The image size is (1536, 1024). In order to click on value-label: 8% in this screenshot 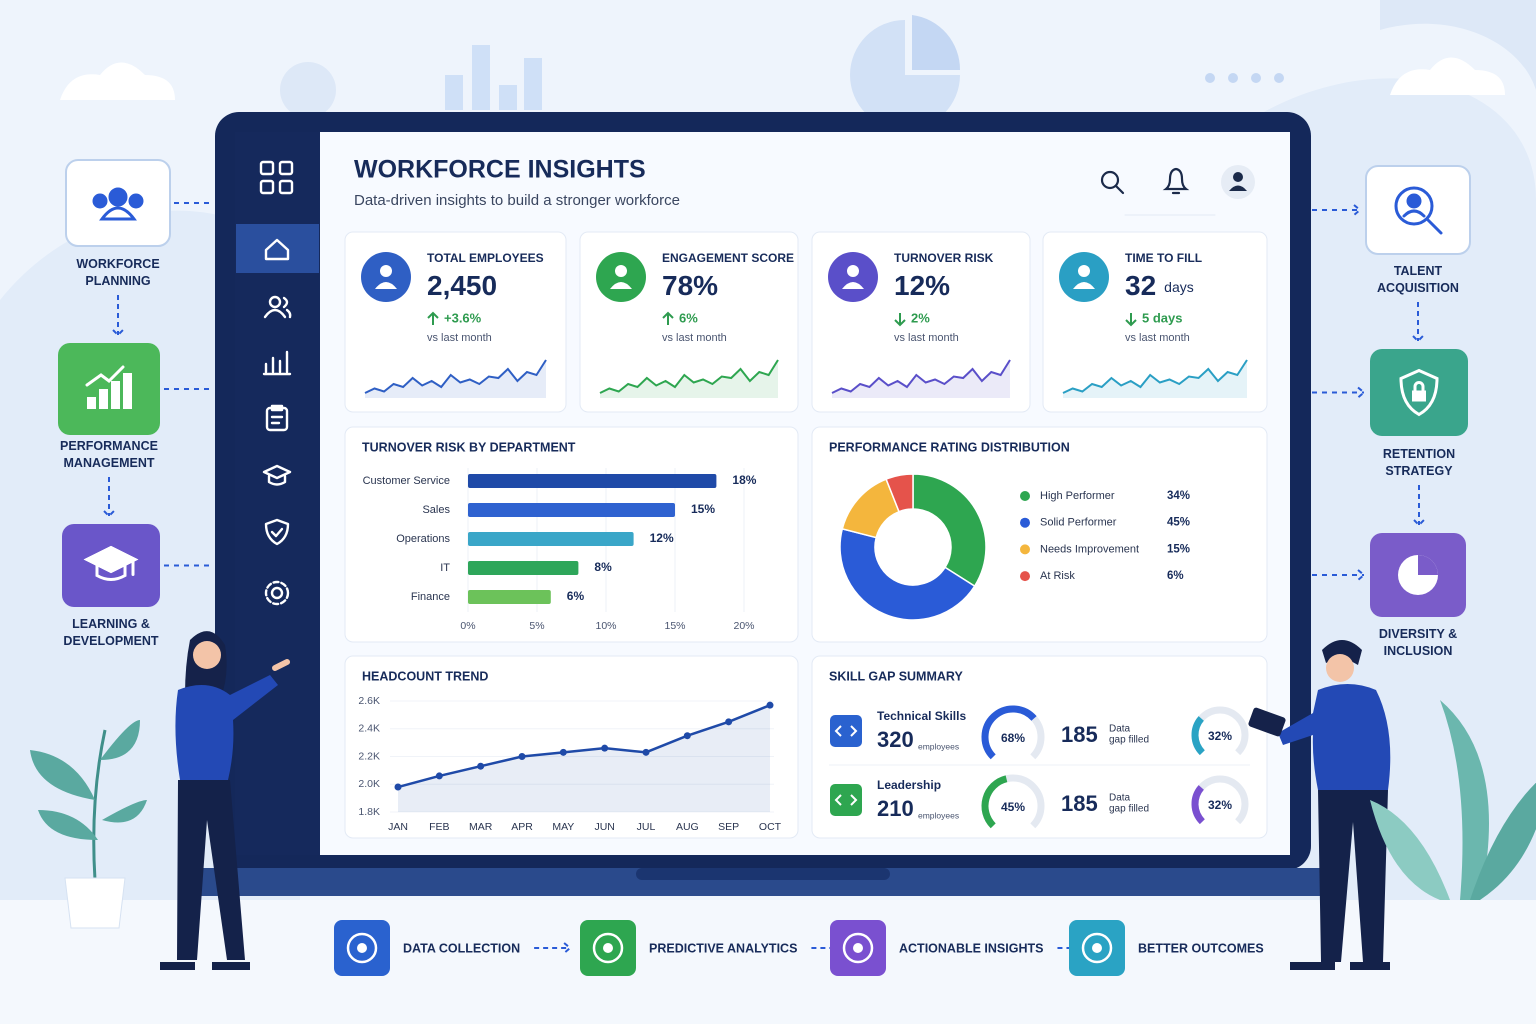, I will do `click(603, 567)`.